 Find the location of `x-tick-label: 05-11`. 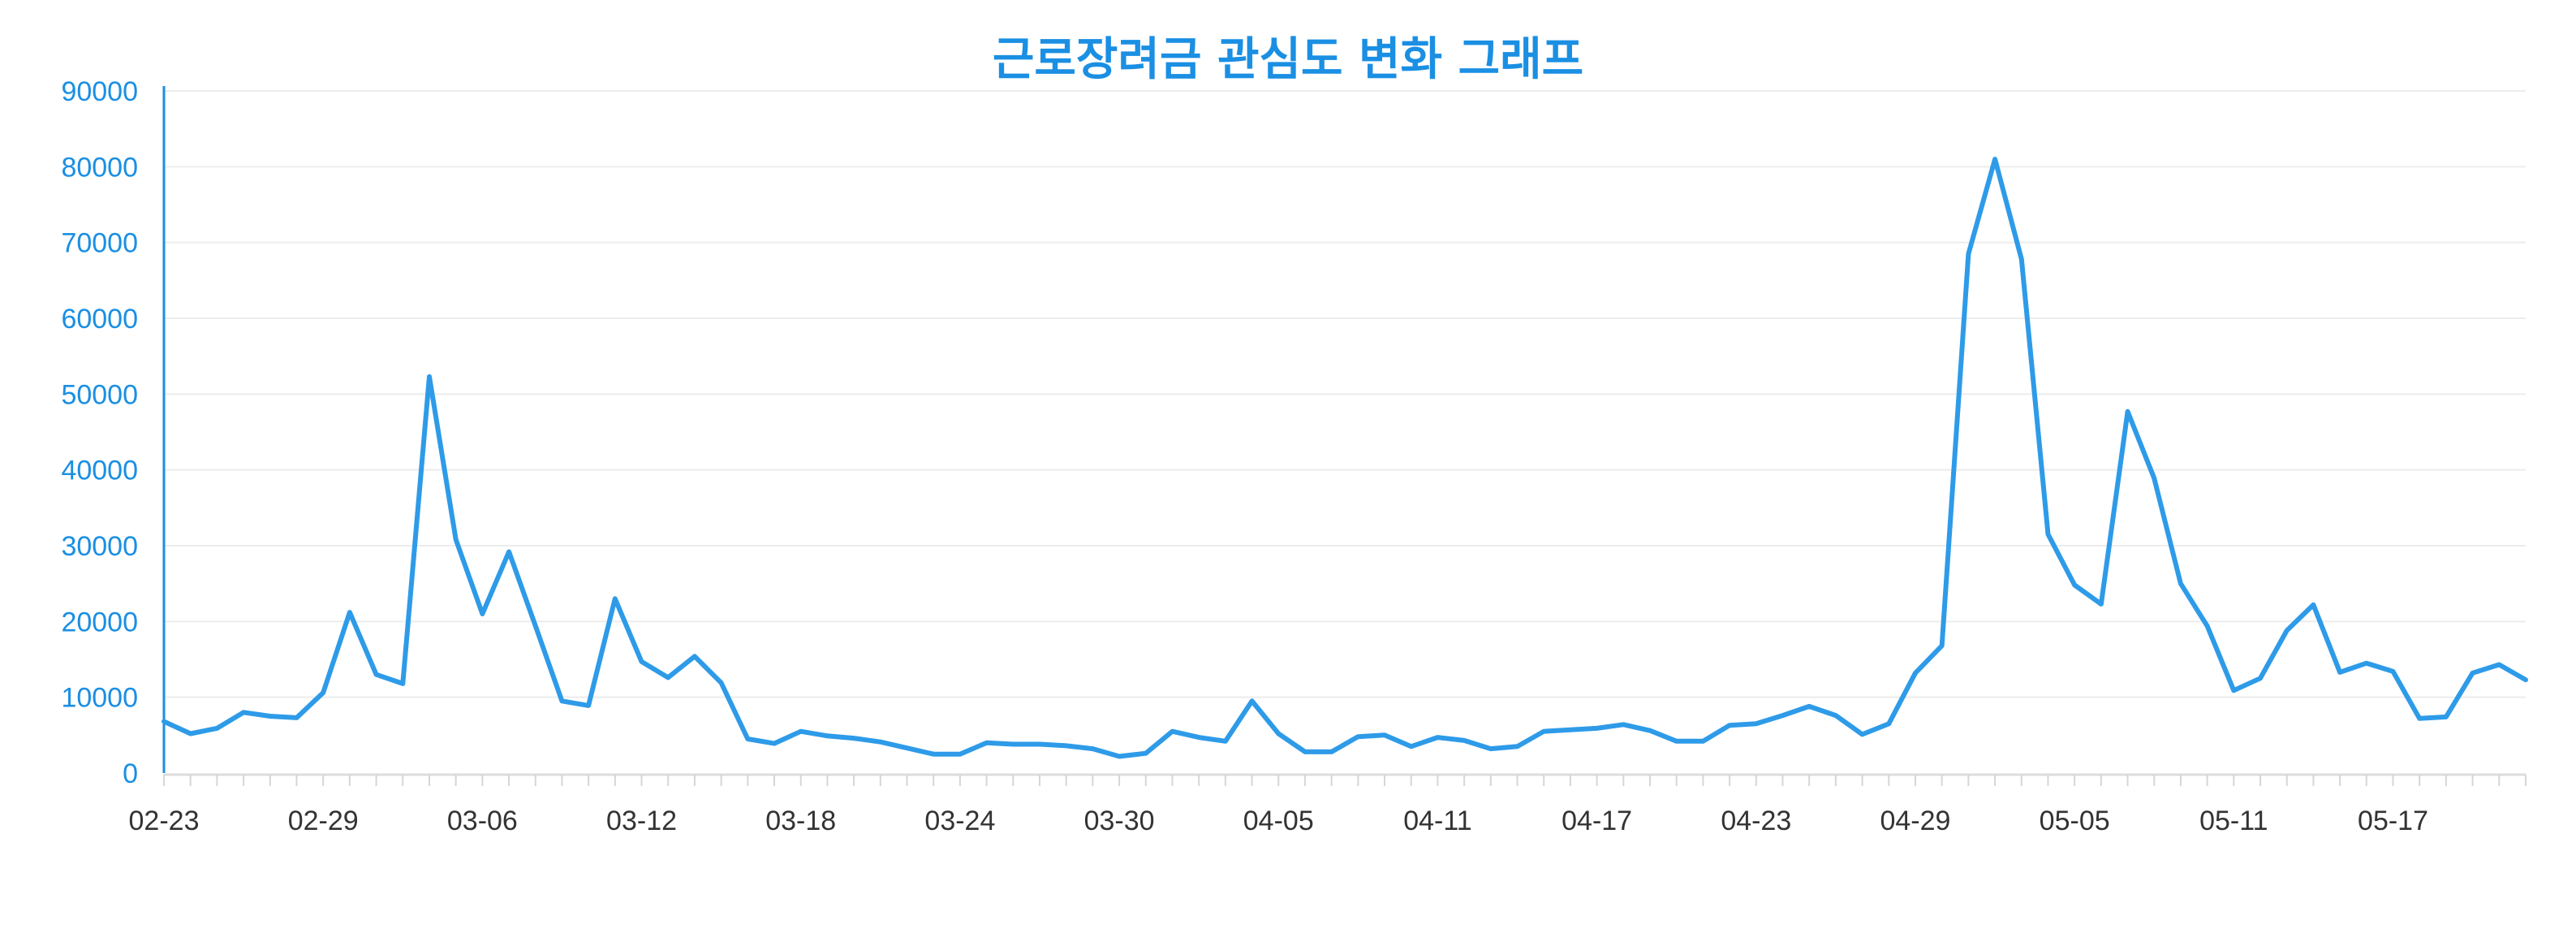

x-tick-label: 05-11 is located at coordinates (2234, 821).